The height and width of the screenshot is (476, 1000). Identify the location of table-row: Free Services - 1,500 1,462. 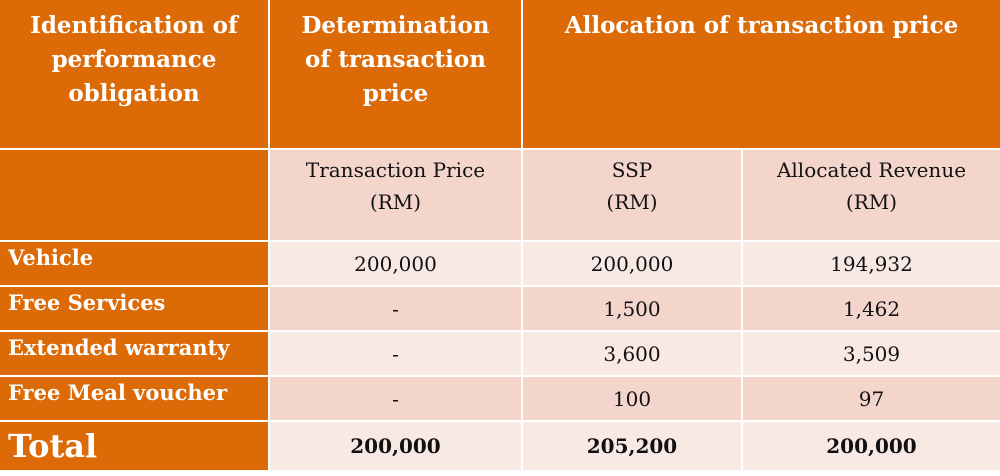
(500, 309).